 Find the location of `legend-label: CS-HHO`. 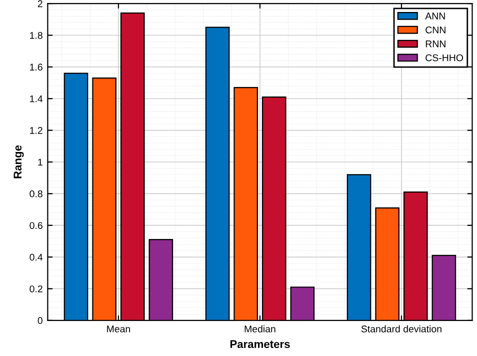

legend-label: CS-HHO is located at coordinates (445, 58).